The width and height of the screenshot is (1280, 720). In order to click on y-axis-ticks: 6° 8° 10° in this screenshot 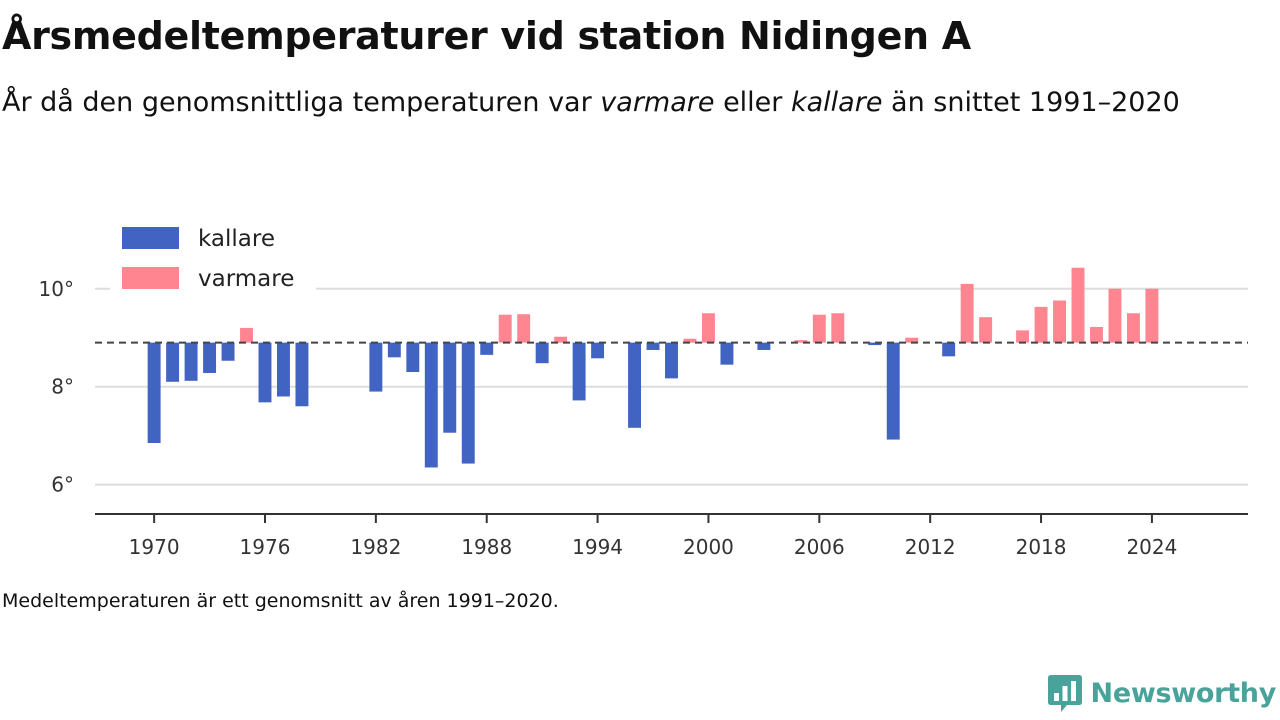, I will do `click(56, 387)`.